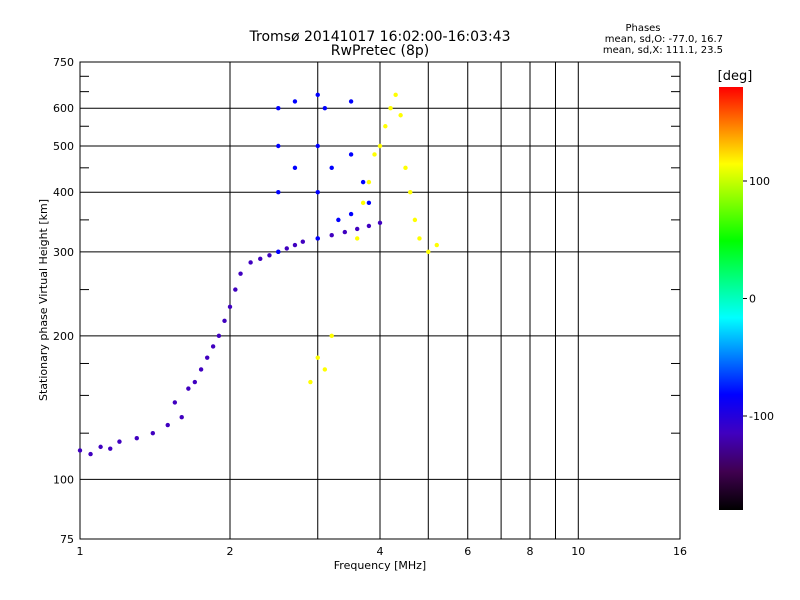 This screenshot has height=600, width=800. What do you see at coordinates (63, 192) in the screenshot?
I see `y-tick-label: 400` at bounding box center [63, 192].